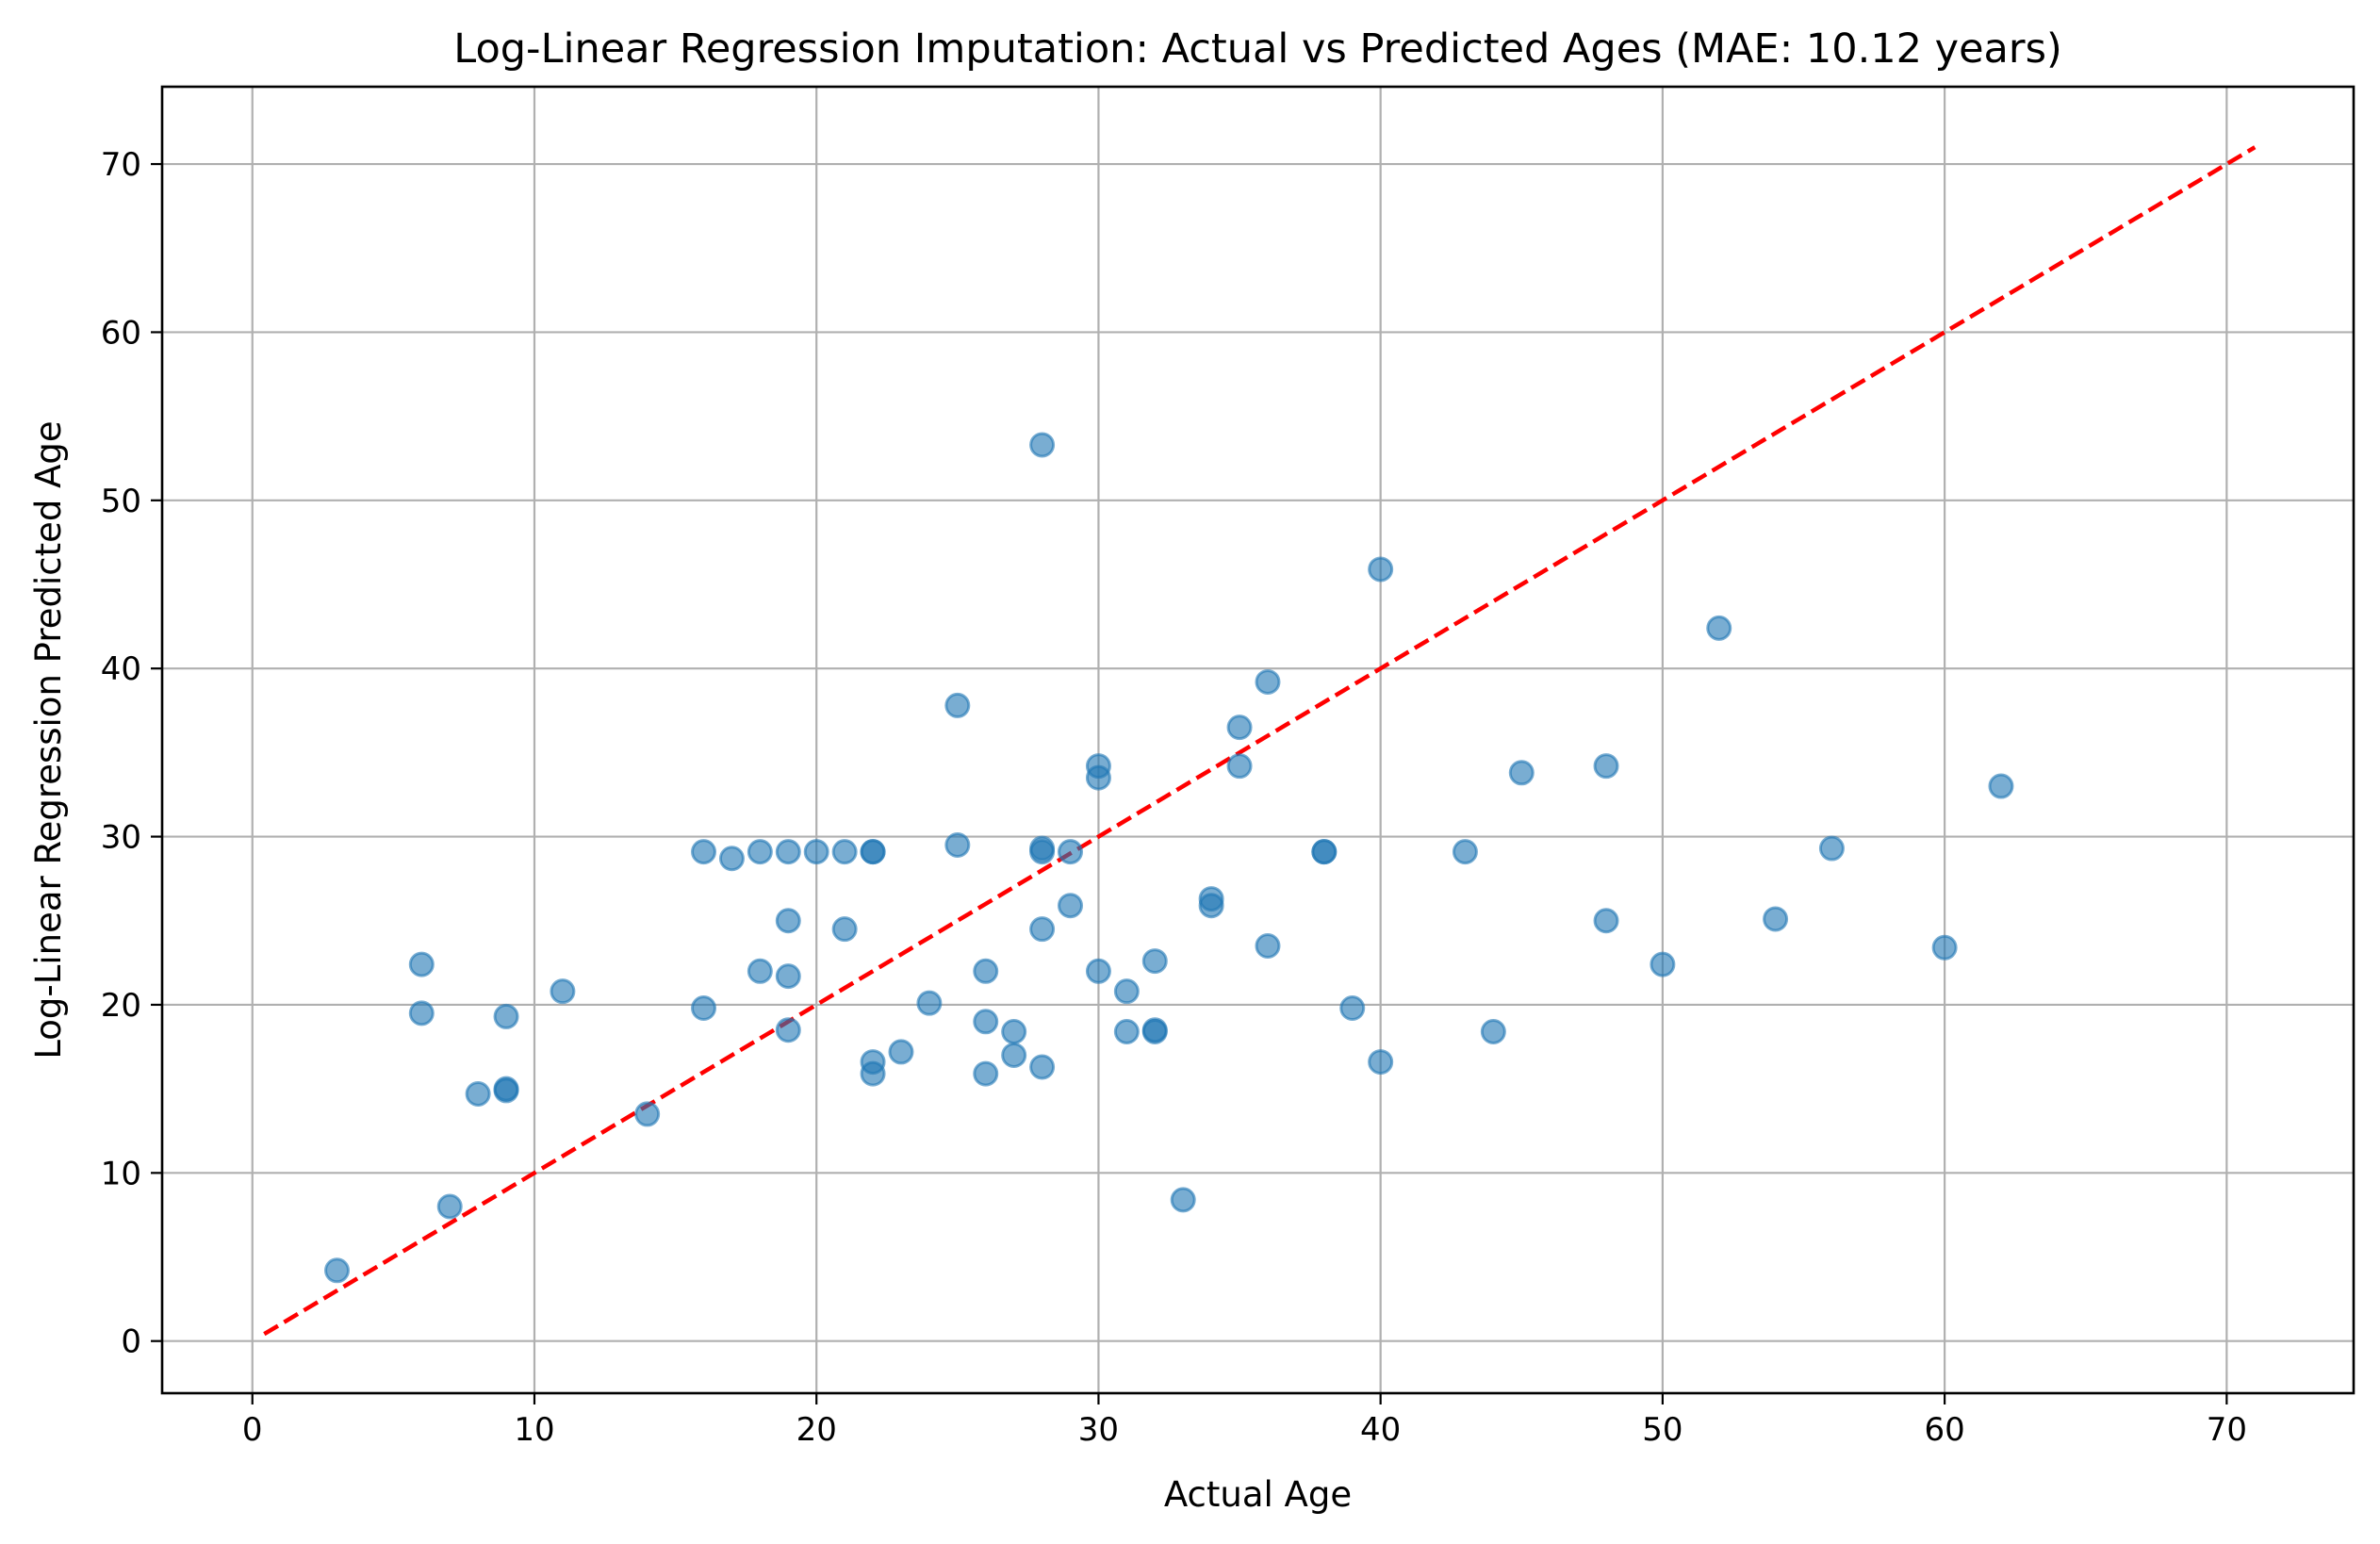 The width and height of the screenshot is (2380, 1544). I want to click on x-axis-label: Actual Age, so click(1258, 1494).